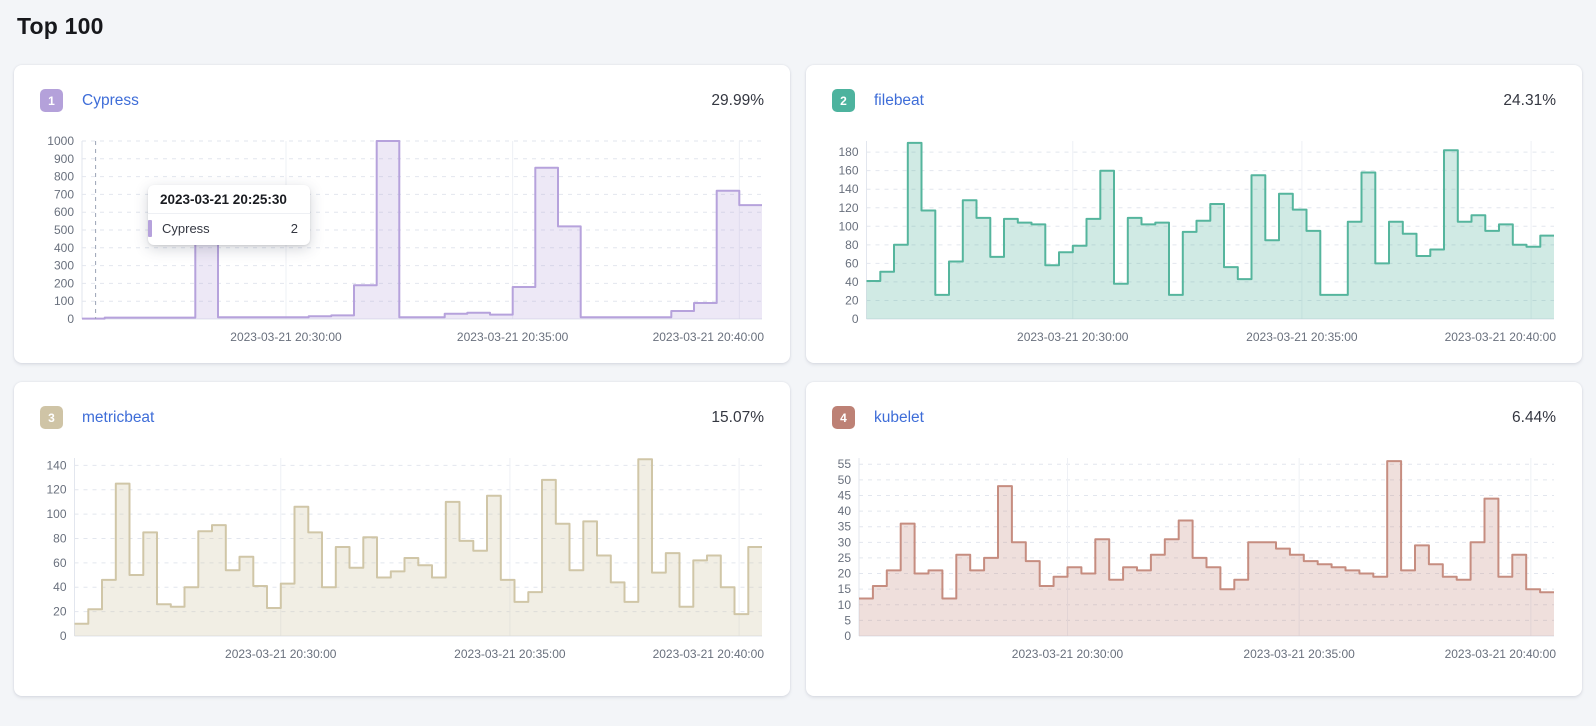 Image resolution: width=1596 pixels, height=726 pixels. What do you see at coordinates (843, 417) in the screenshot?
I see `rank-badge: 4` at bounding box center [843, 417].